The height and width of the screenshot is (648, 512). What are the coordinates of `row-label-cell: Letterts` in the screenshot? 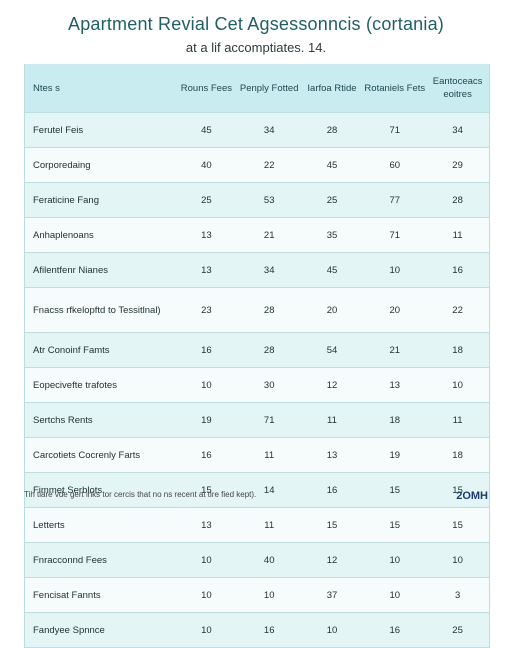 It's located at (49, 525).